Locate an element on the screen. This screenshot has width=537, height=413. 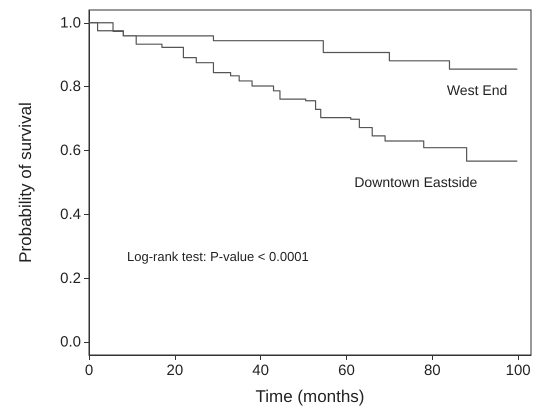
y-tick-label: 0.8 is located at coordinates (70, 87).